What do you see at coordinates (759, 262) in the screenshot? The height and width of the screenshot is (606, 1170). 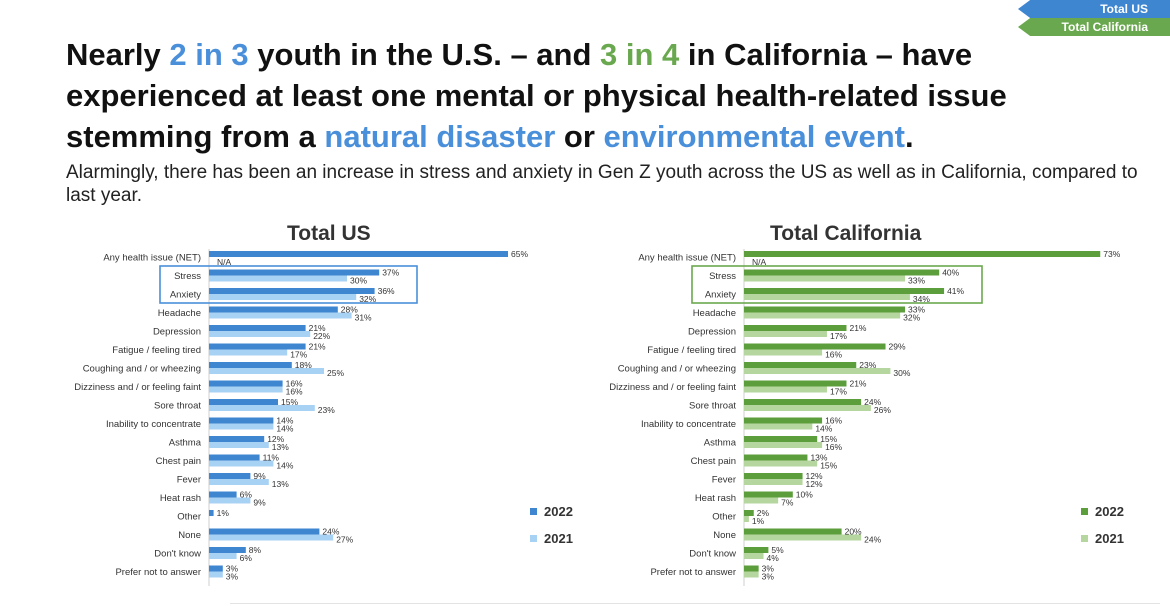 I see `value-label-2021-ca: N/A` at bounding box center [759, 262].